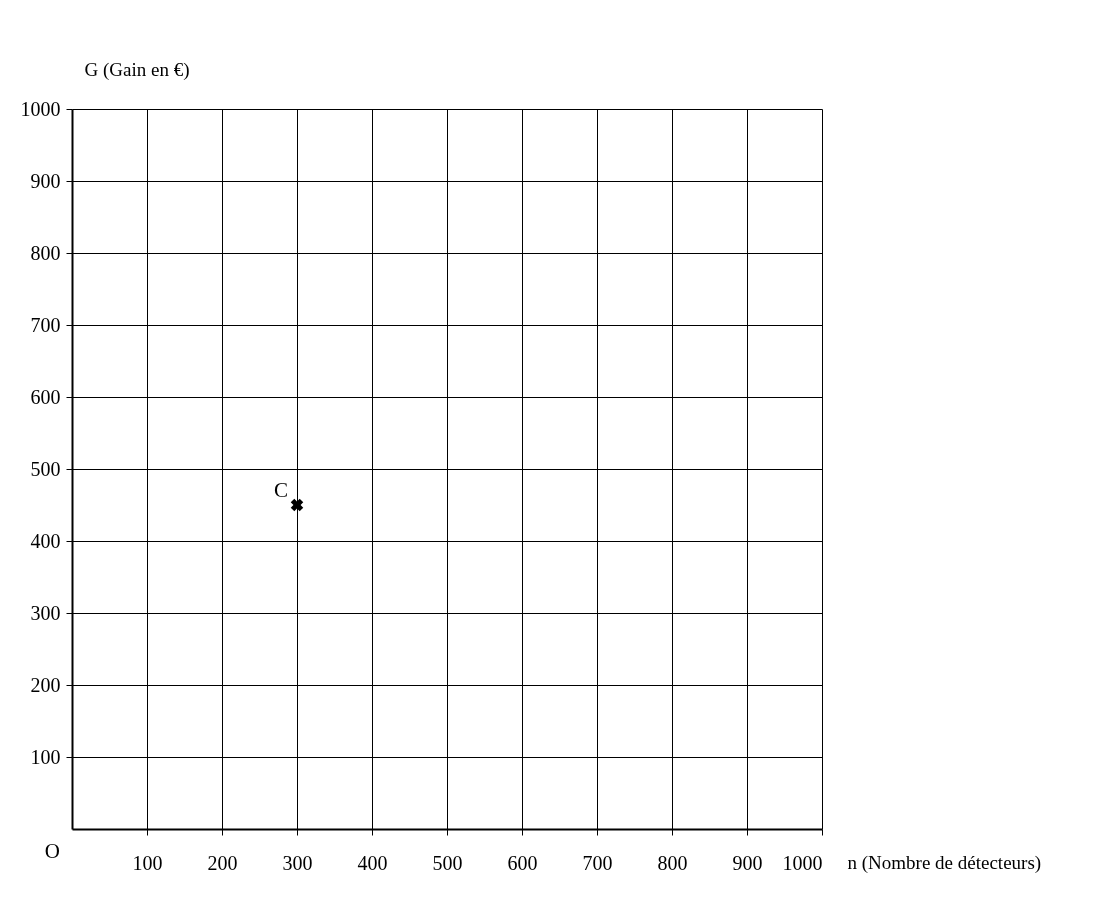 The height and width of the screenshot is (920, 1107). What do you see at coordinates (40, 108) in the screenshot?
I see `y-tick-label: 1000` at bounding box center [40, 108].